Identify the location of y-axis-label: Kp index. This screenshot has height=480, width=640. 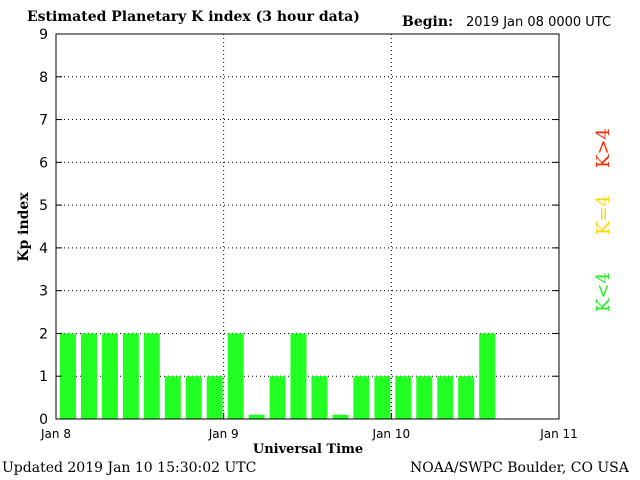
(24, 227).